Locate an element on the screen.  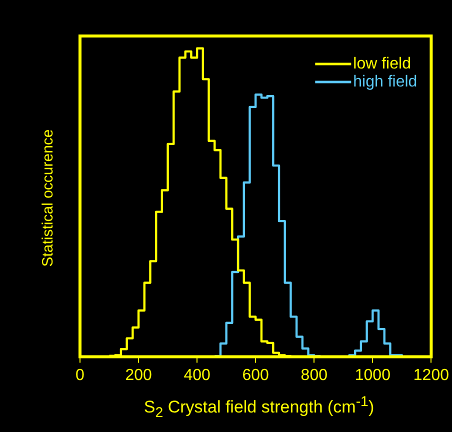
x-tick-label: 1000 is located at coordinates (372, 375).